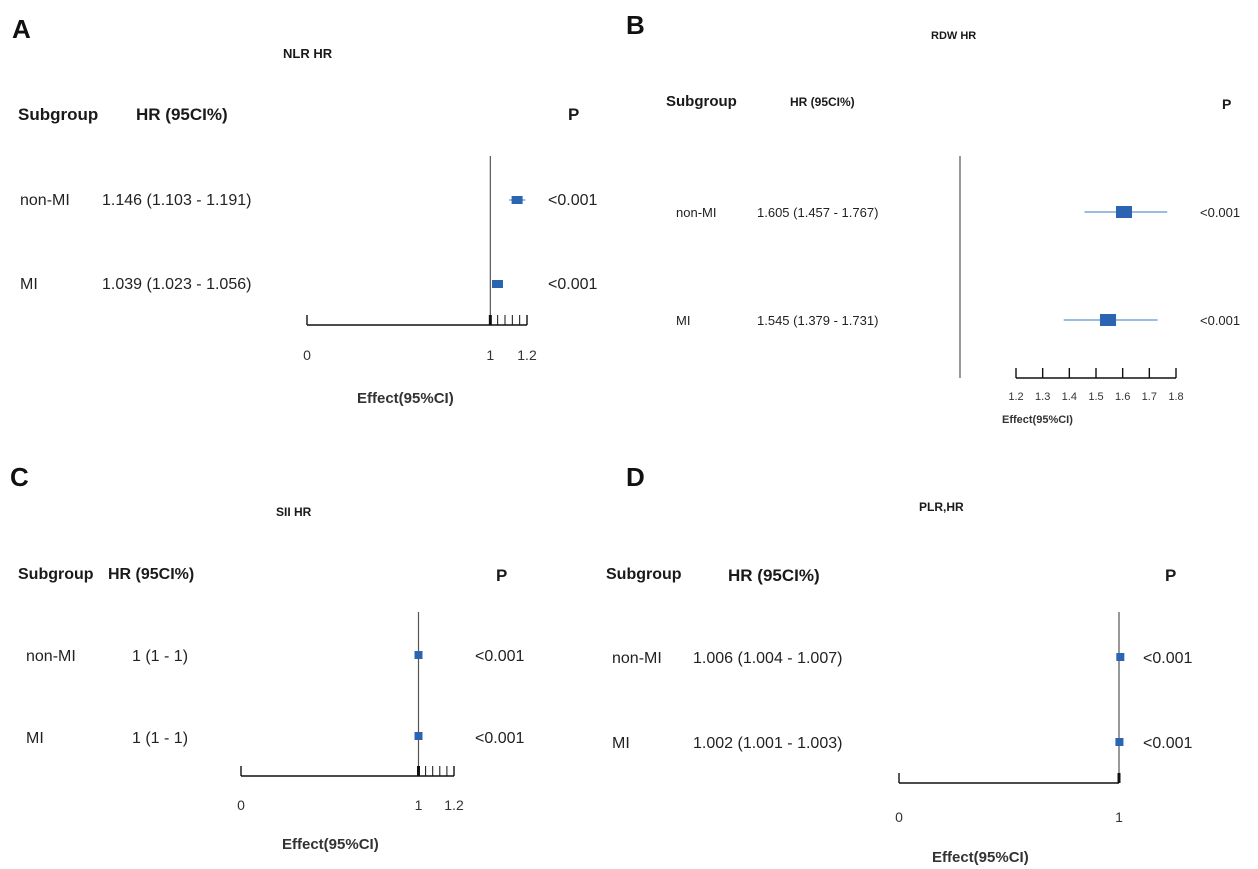 This screenshot has width=1258, height=869. What do you see at coordinates (1175, 397) in the screenshot?
I see `x-tick-label: 1.8` at bounding box center [1175, 397].